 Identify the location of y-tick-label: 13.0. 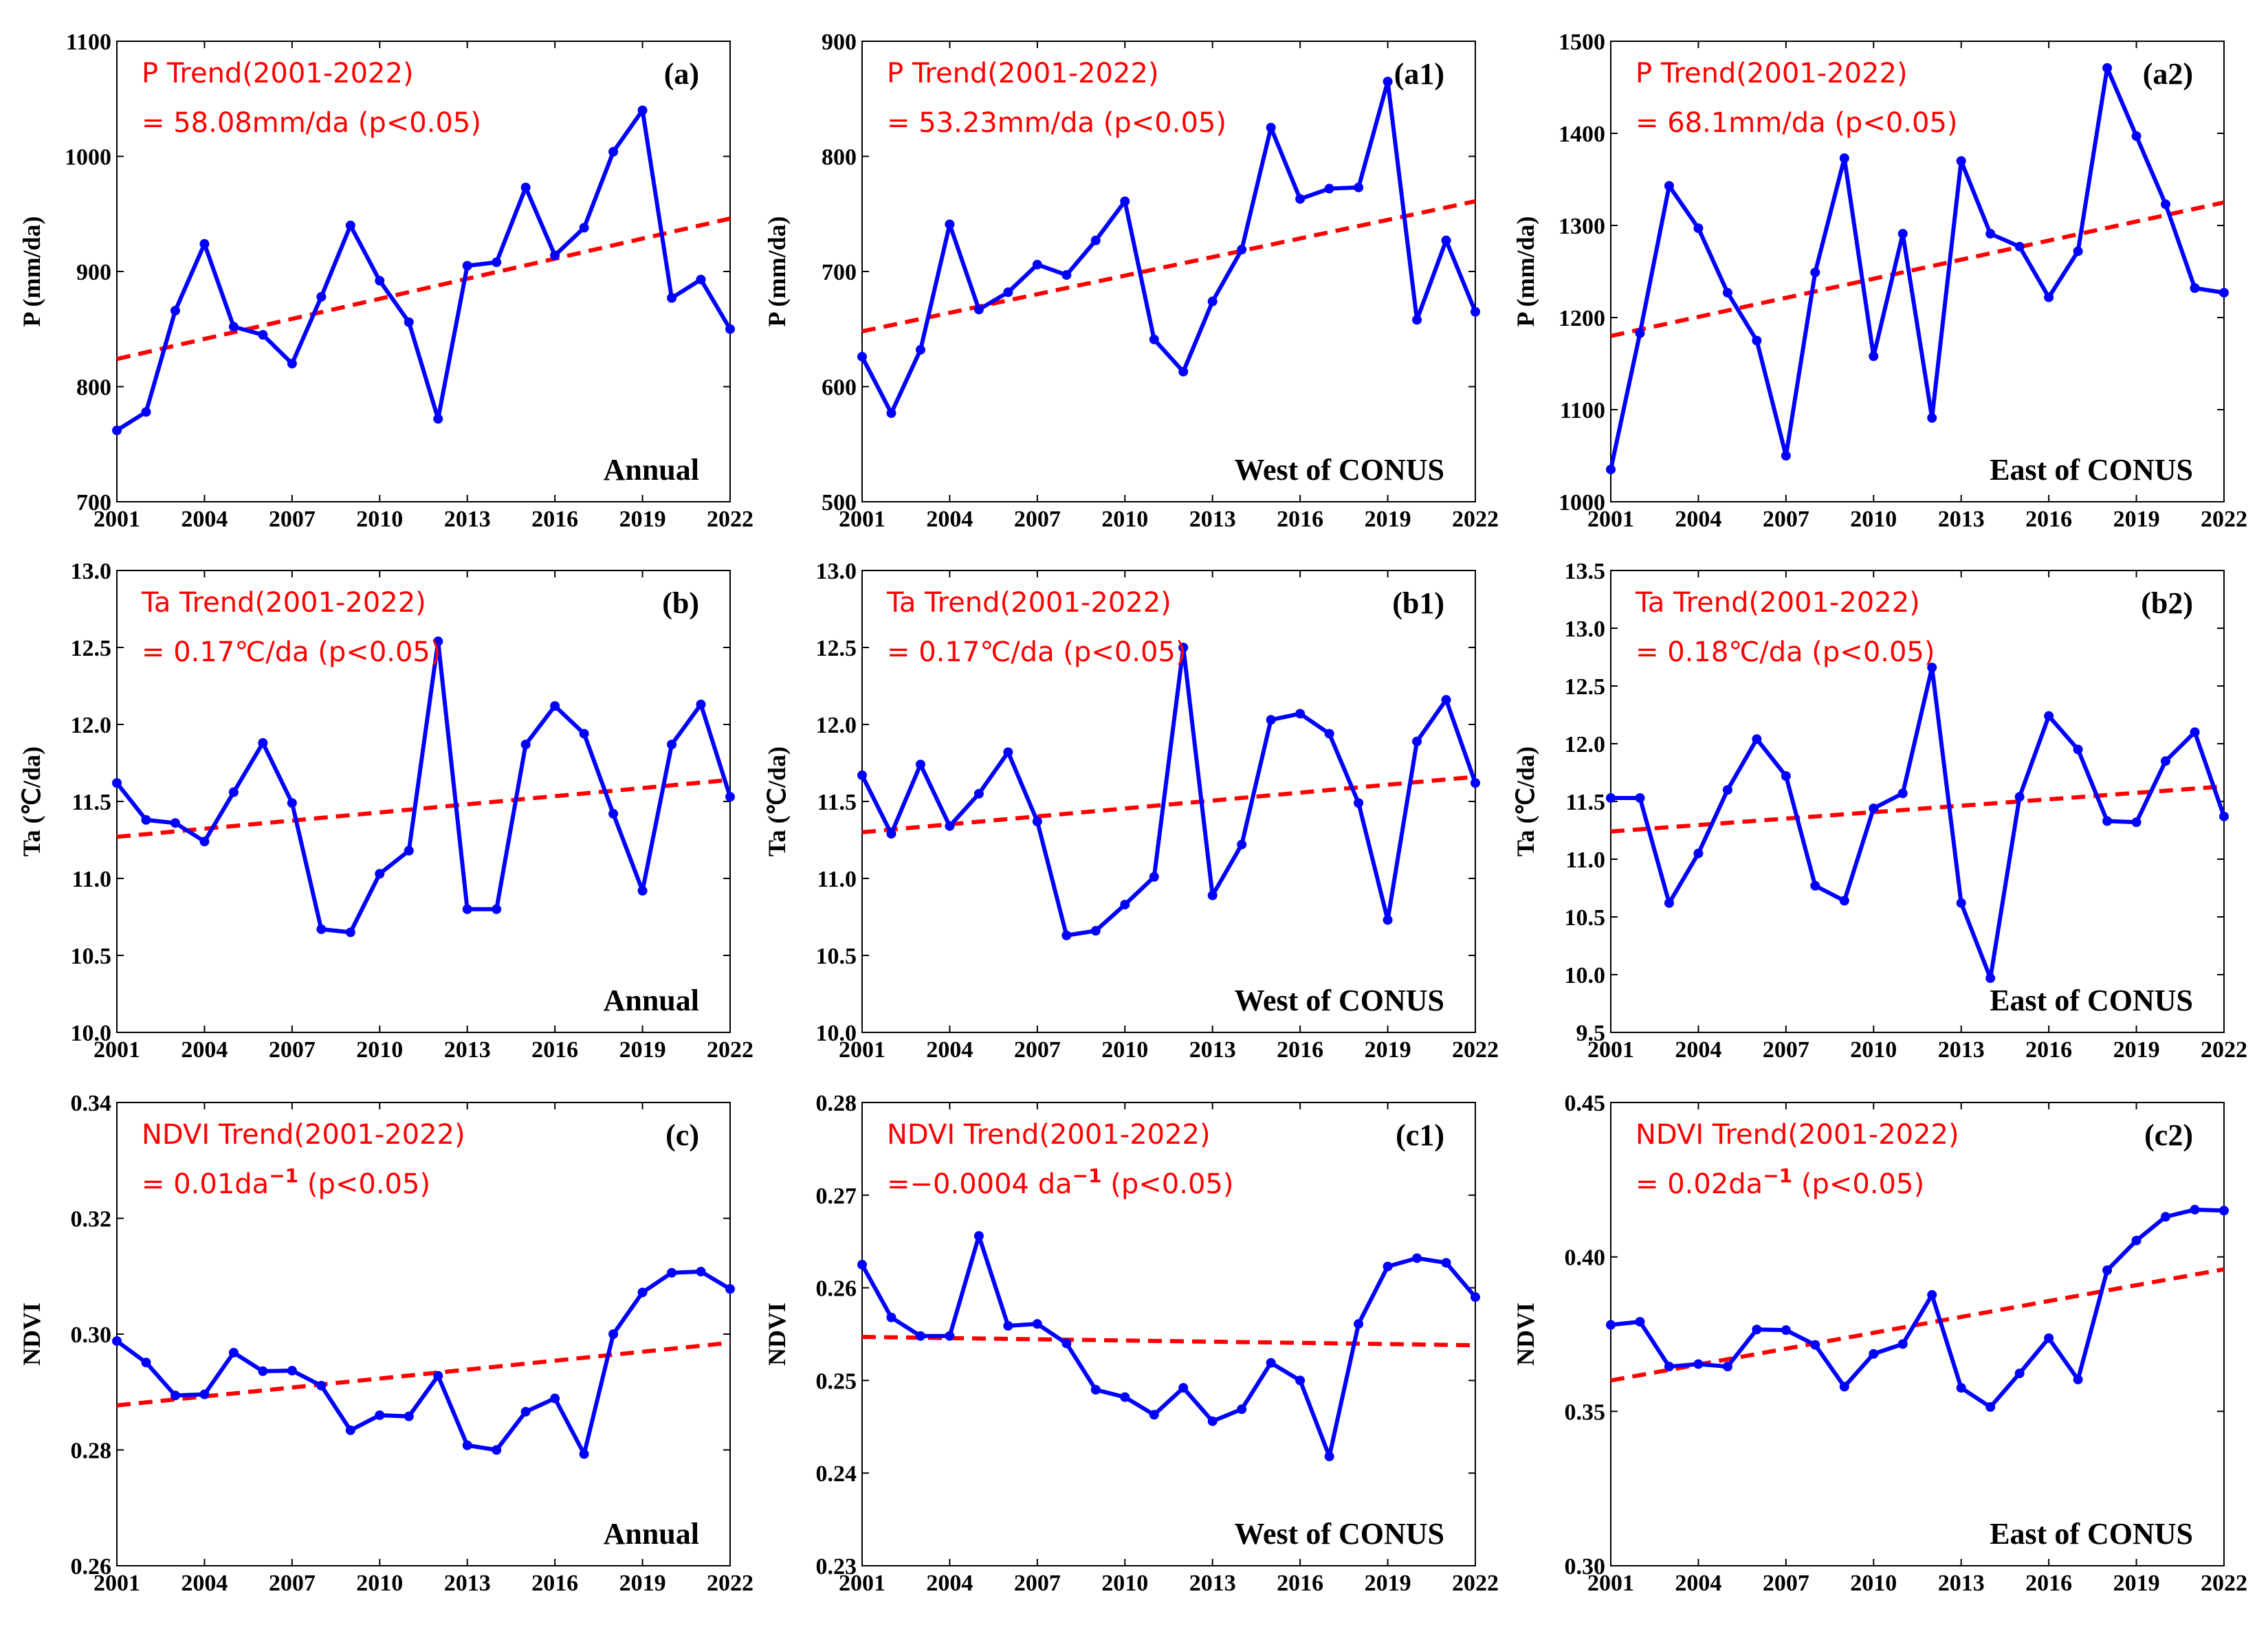
(836, 571).